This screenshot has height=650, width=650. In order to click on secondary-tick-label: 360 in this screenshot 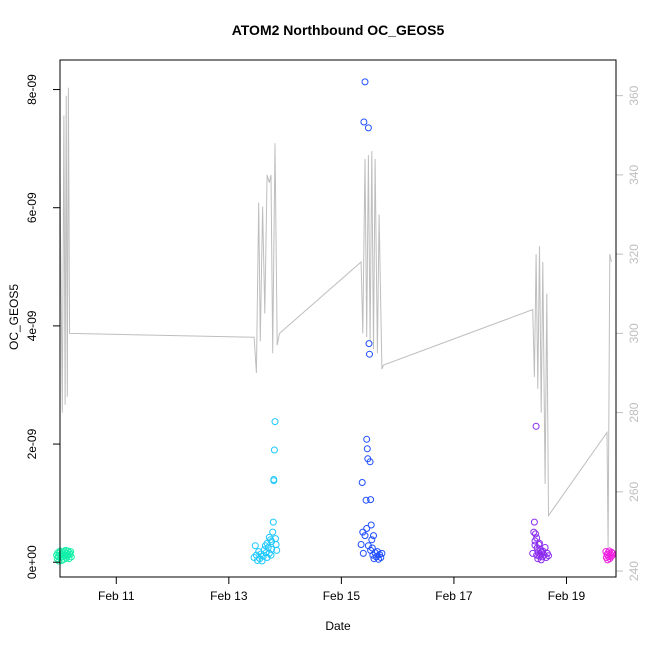, I will do `click(634, 95)`.